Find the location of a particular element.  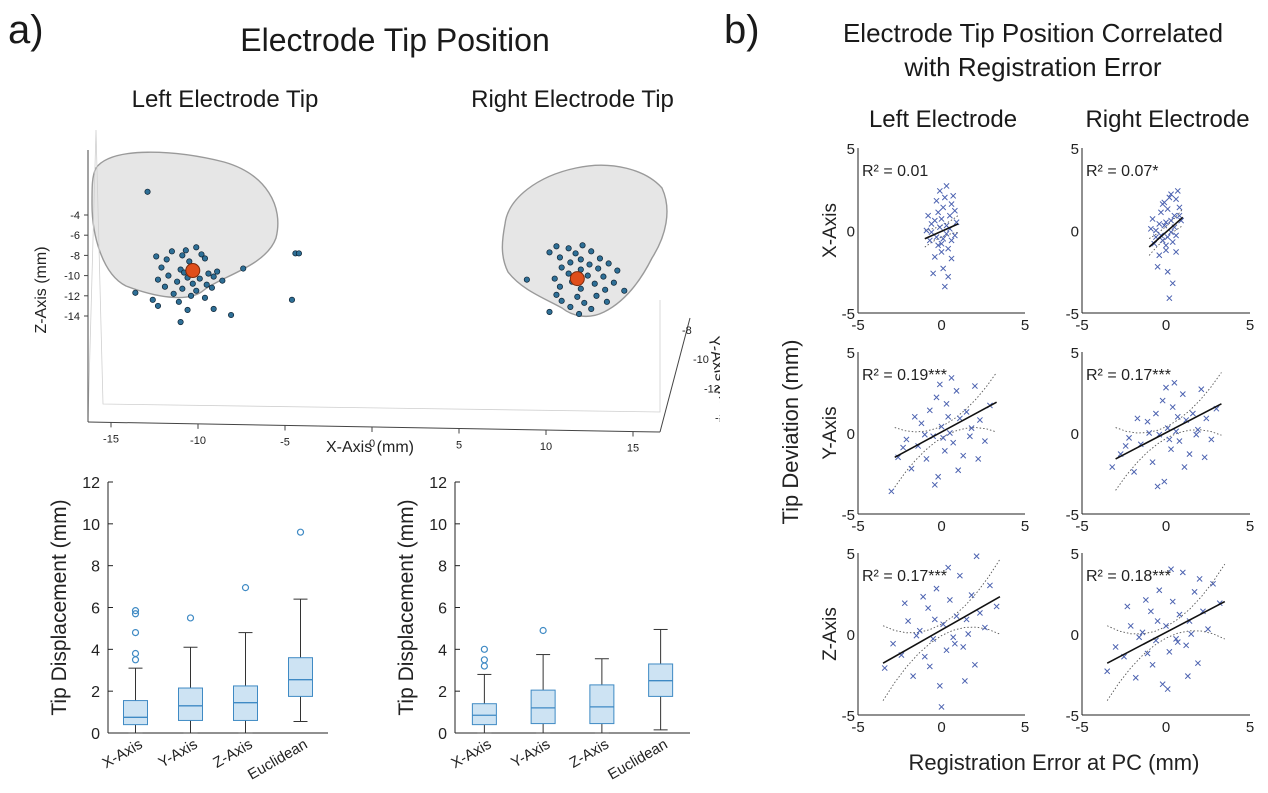

z-tick-label: -14 is located at coordinates (72, 317).